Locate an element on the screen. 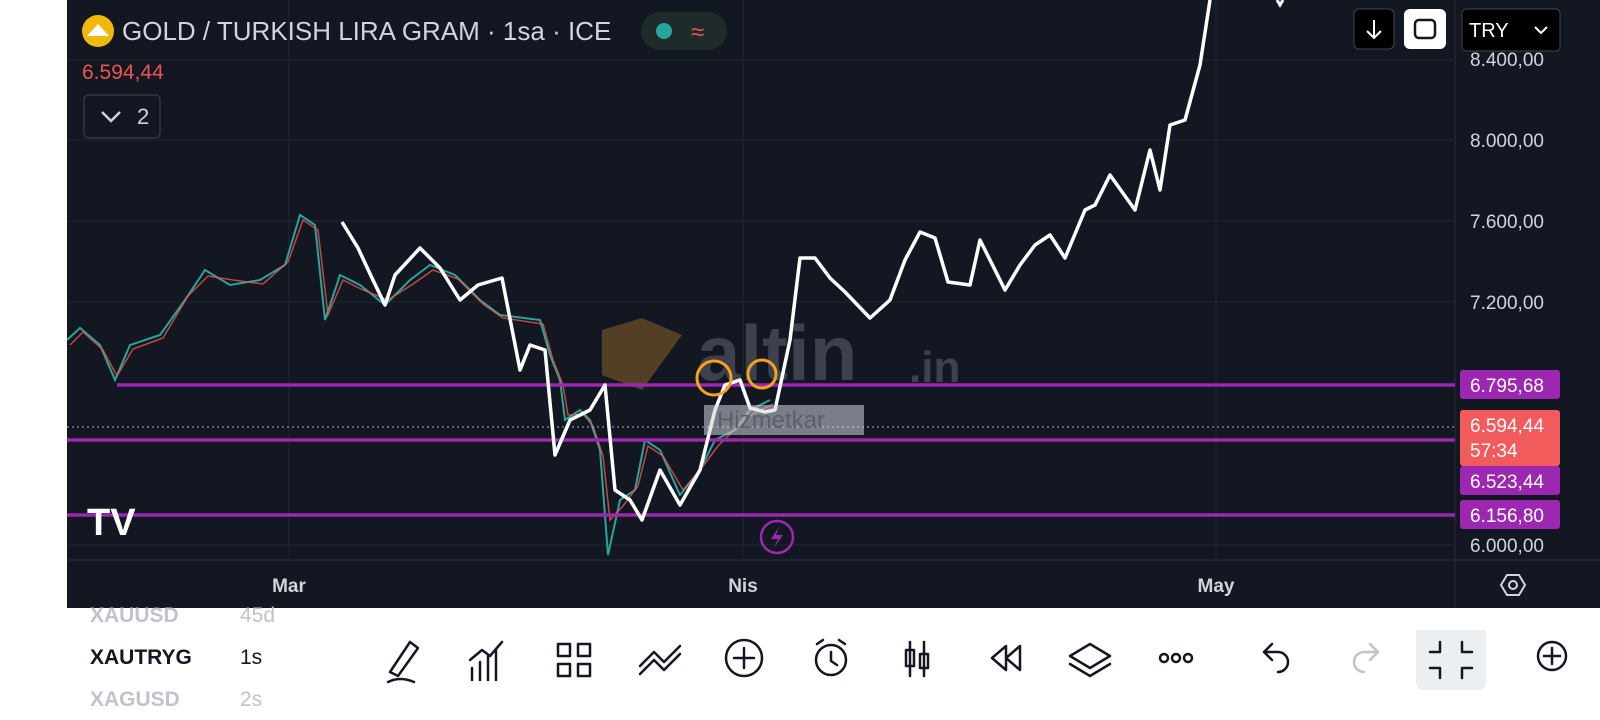 The image size is (1600, 720). time-axis-label: Mar is located at coordinates (289, 586).